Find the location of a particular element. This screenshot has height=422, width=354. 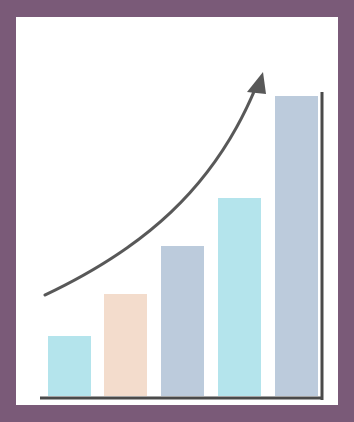

arrowhead-icon is located at coordinates (256, 83).